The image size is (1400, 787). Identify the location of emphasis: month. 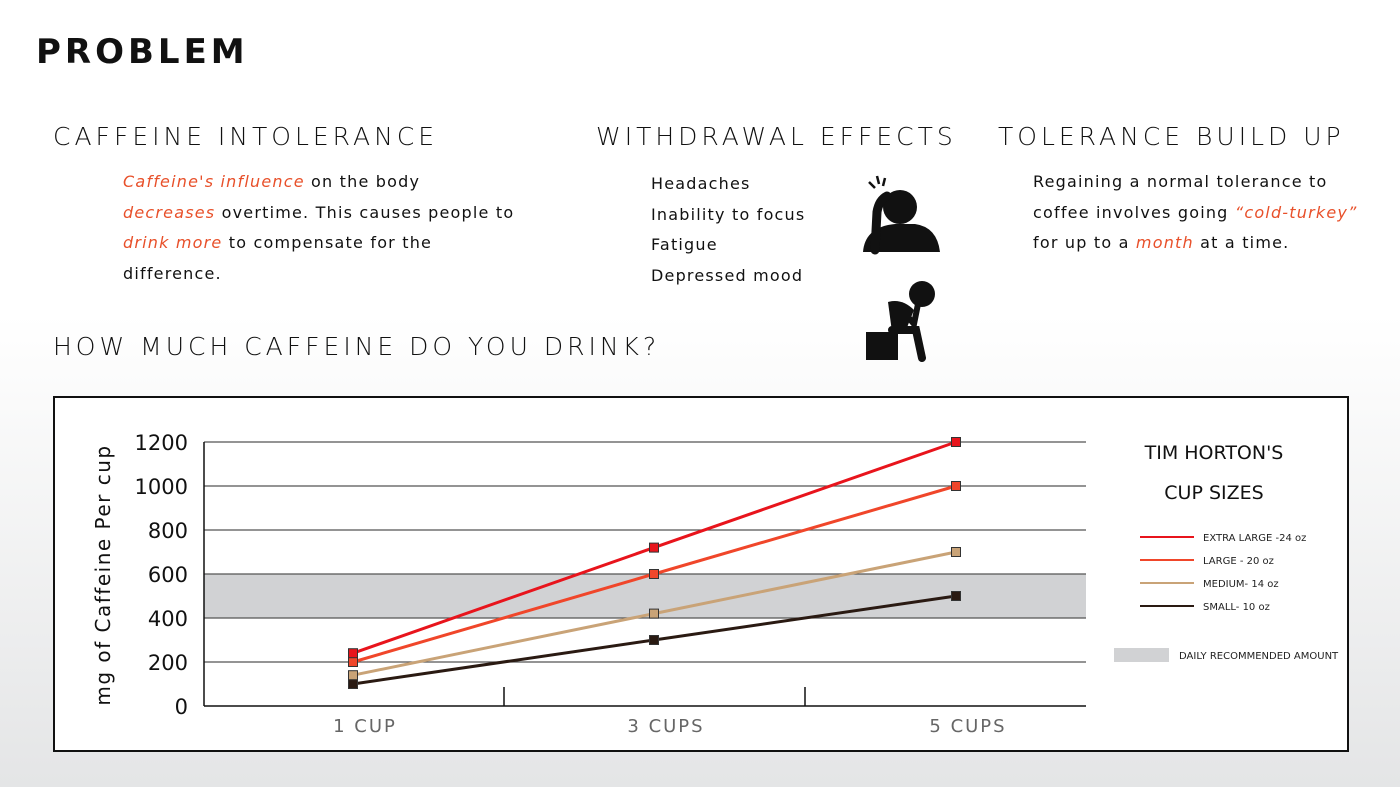
(1164, 242).